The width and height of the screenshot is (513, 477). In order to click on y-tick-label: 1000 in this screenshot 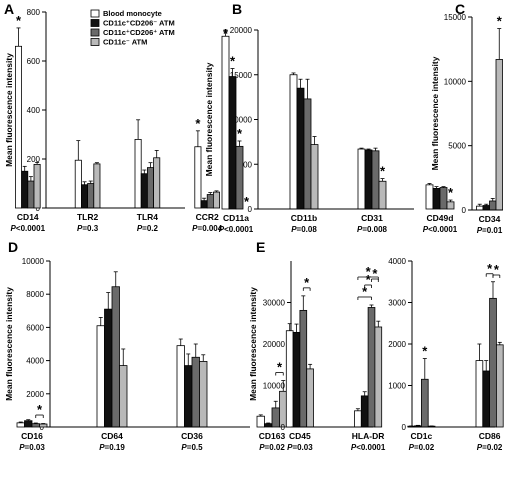, I will do `click(397, 386)`.